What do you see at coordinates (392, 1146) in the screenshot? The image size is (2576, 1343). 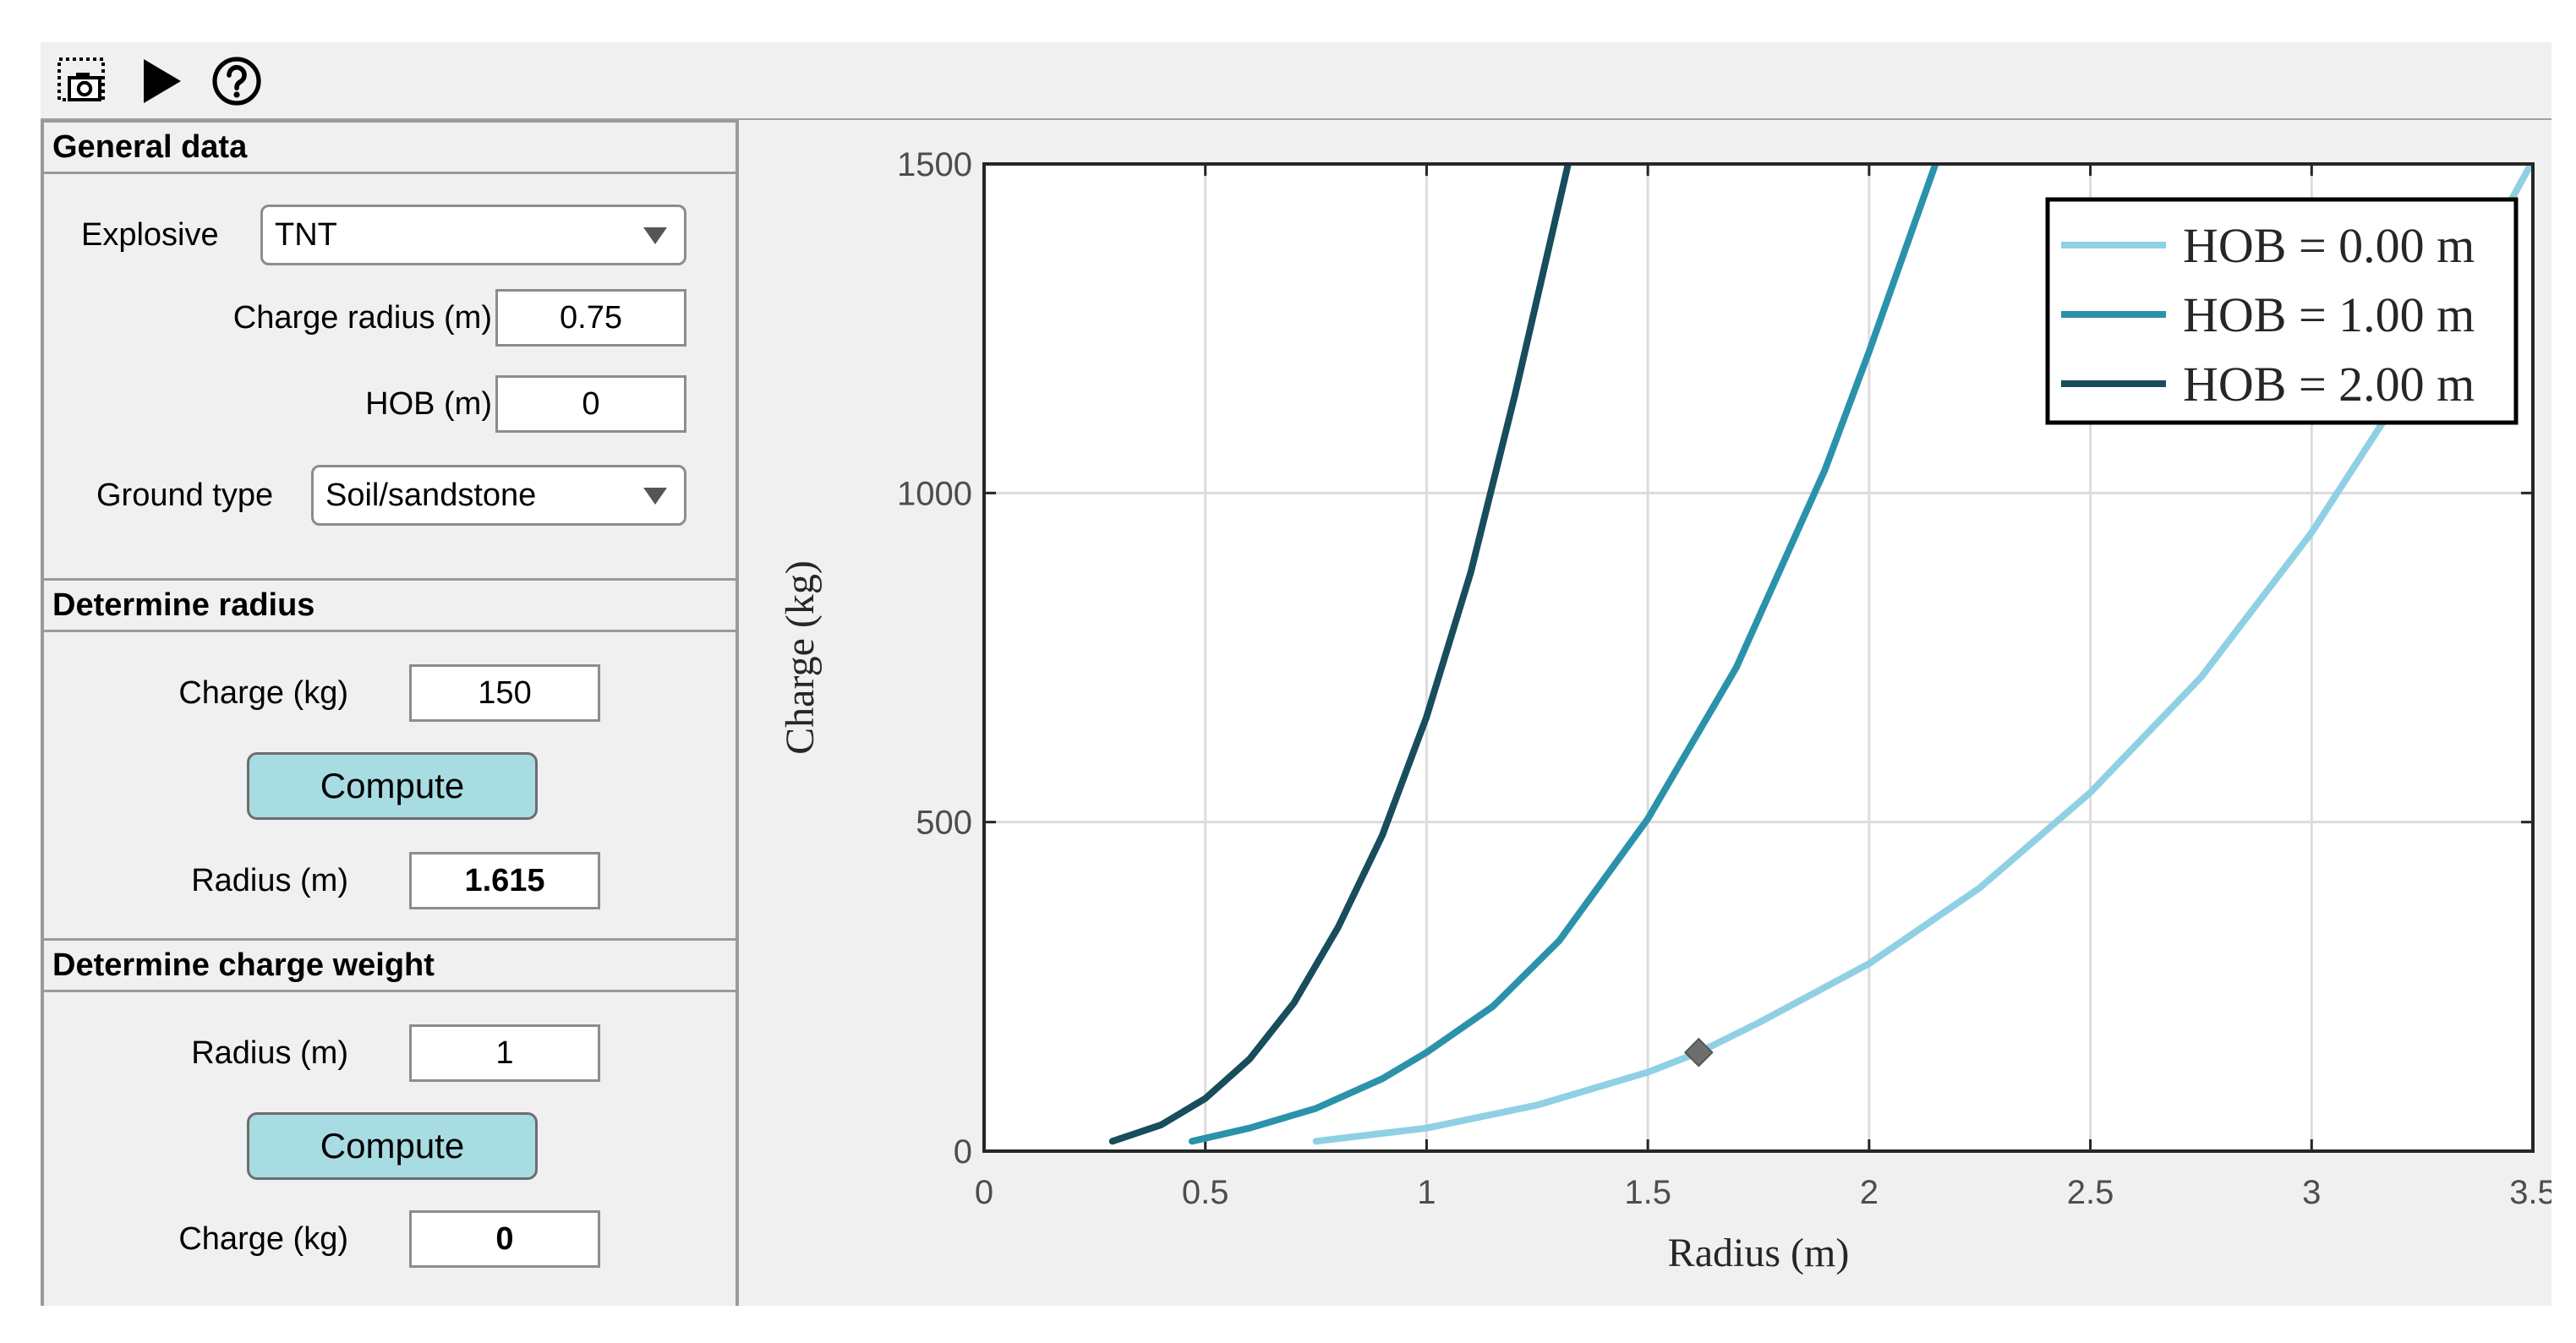 I see `compute-charge-button: Compute` at bounding box center [392, 1146].